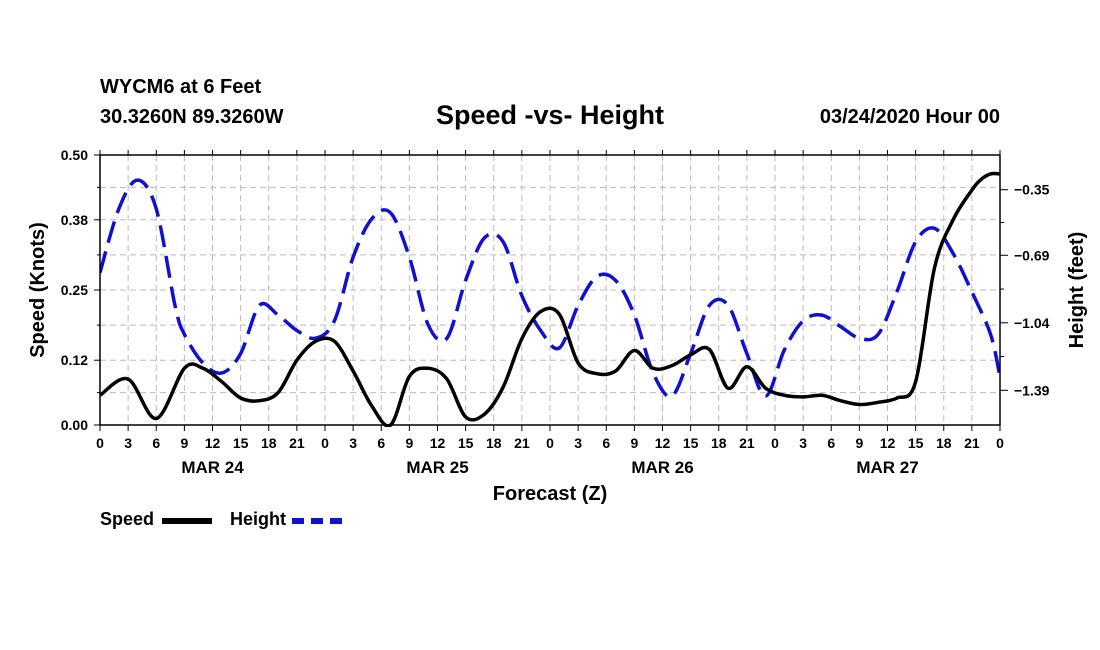 The width and height of the screenshot is (1100, 650). I want to click on x-day-label: MAR 26, so click(662, 467).